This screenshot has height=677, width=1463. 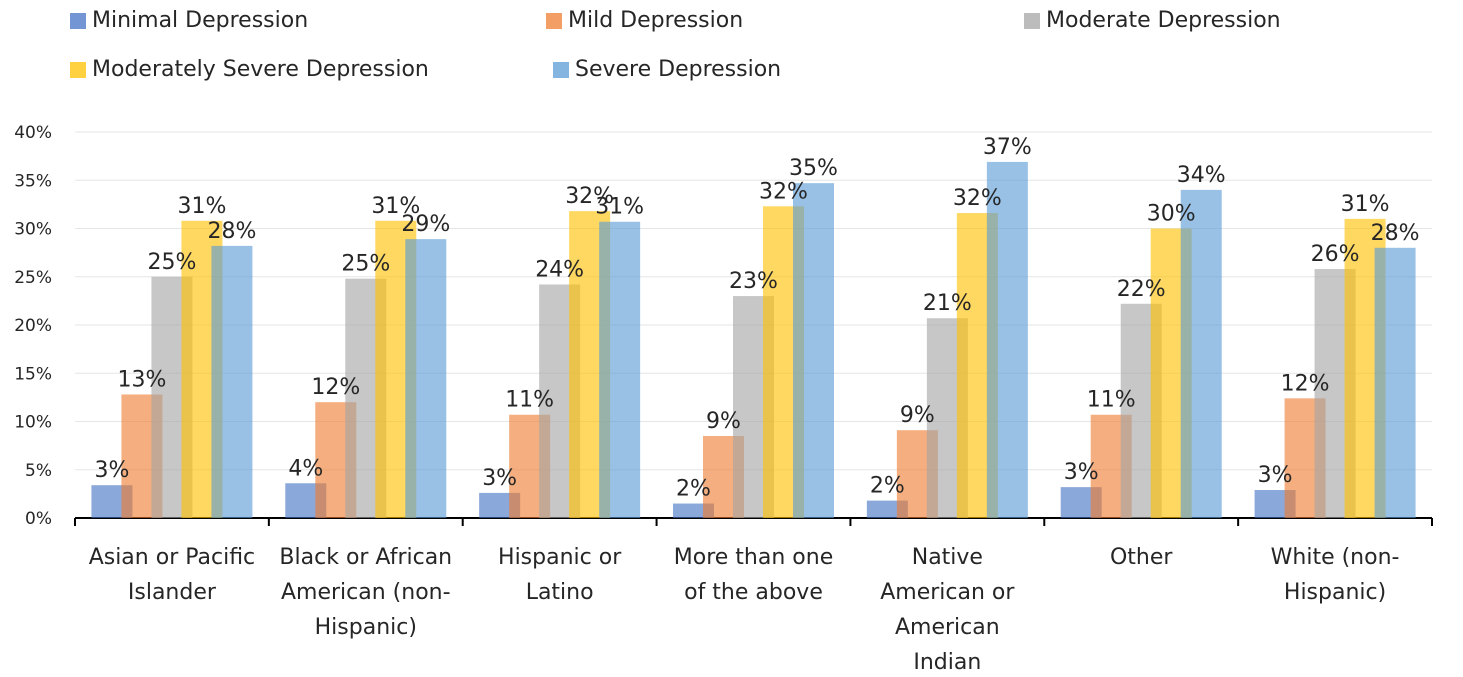 What do you see at coordinates (947, 662) in the screenshot?
I see `x-tick-label: Indian` at bounding box center [947, 662].